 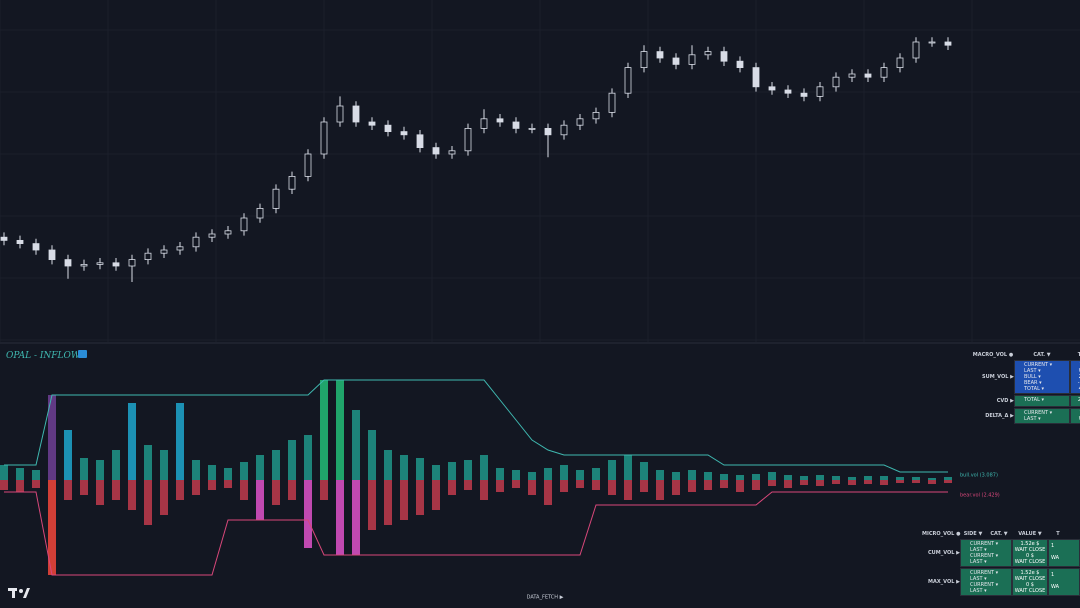 What do you see at coordinates (43, 356) in the screenshot?
I see `indicator-title: OPAL - INFLOW` at bounding box center [43, 356].